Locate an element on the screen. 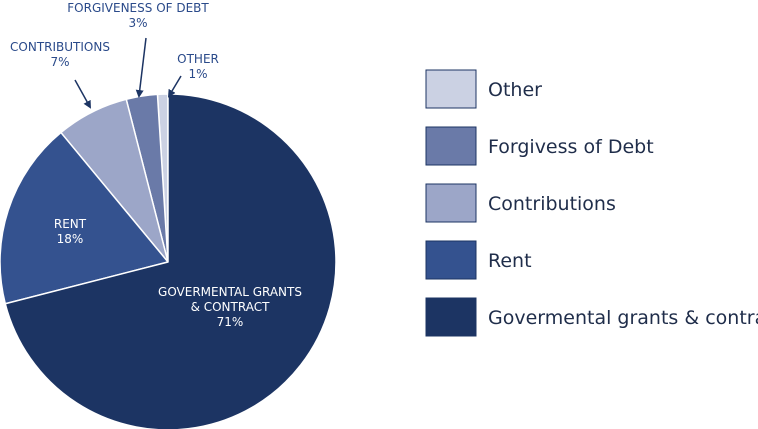  legend-item-govermental-grants-contract: Govermental grants & contract is located at coordinates (591, 317).